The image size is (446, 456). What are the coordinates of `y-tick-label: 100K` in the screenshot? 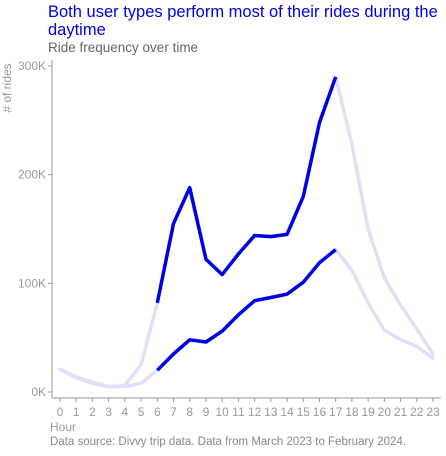 It's located at (32, 283).